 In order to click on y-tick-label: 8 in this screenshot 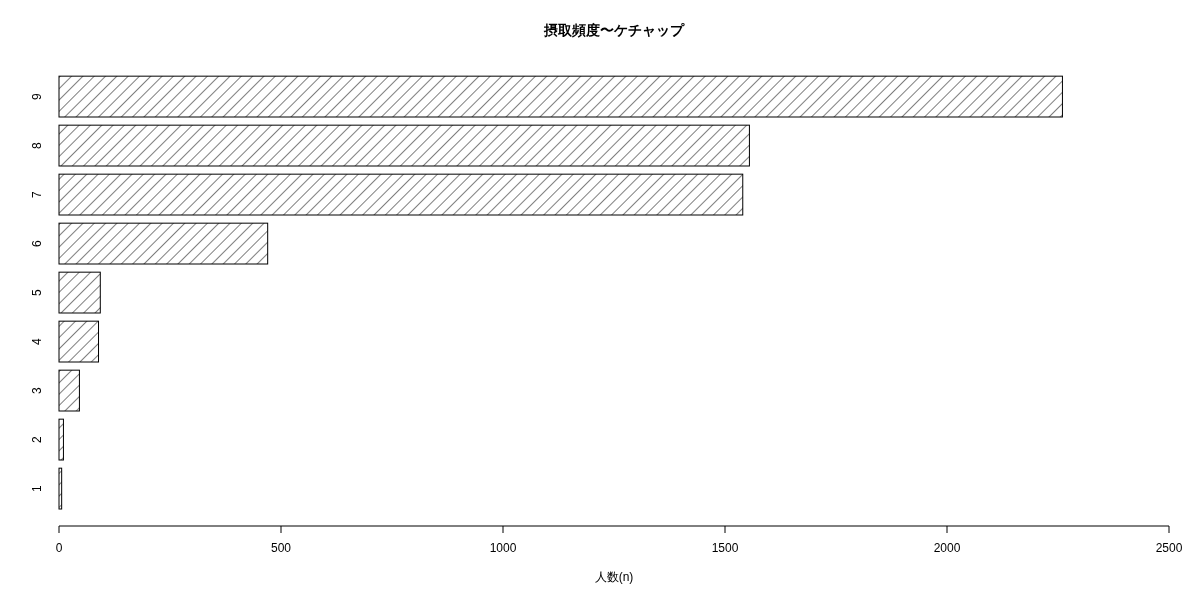, I will do `click(37, 145)`.